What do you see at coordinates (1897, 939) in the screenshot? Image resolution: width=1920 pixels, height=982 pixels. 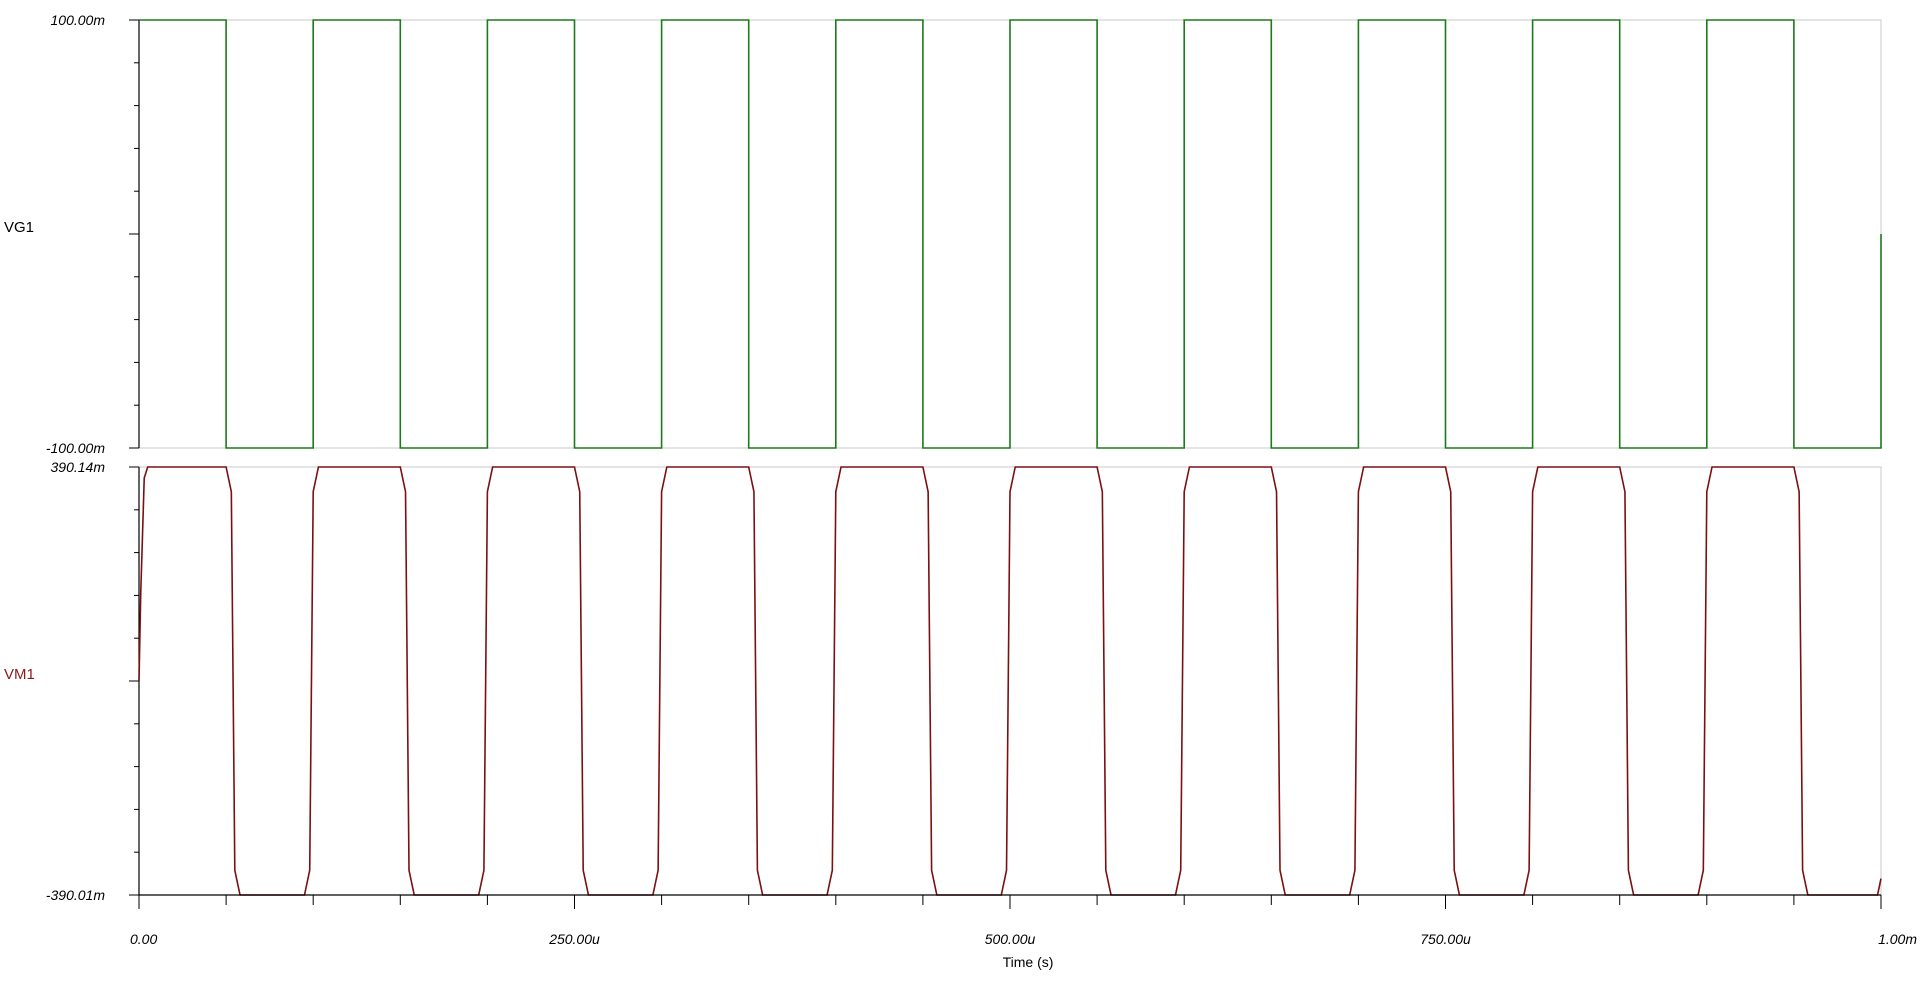 I see `x-tick-label: 1.00m` at bounding box center [1897, 939].